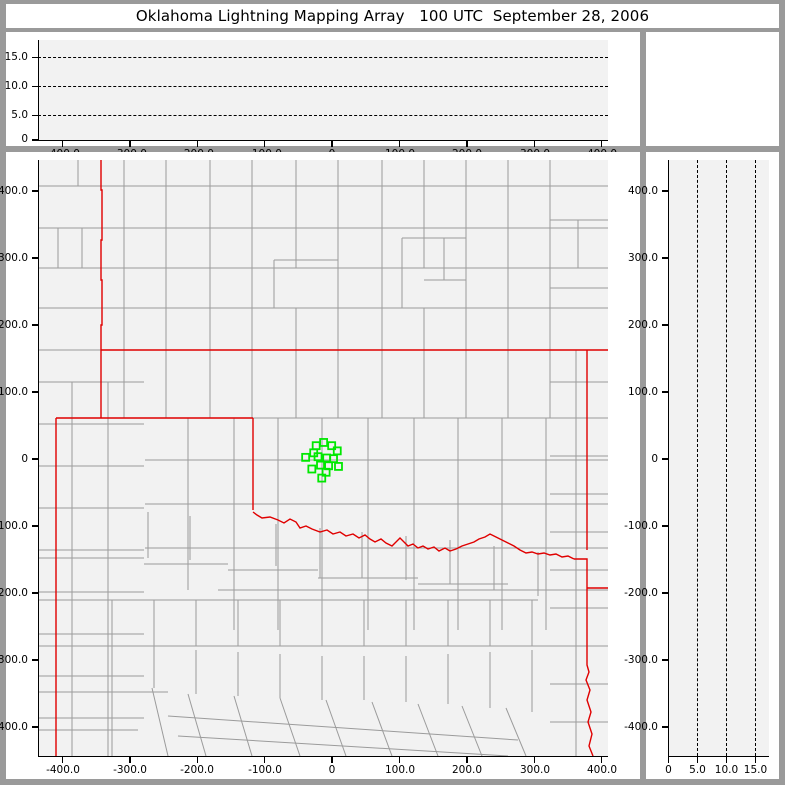 Image resolution: width=785 pixels, height=785 pixels. I want to click on right-y-axis-tick-label: -300.0, so click(641, 660).